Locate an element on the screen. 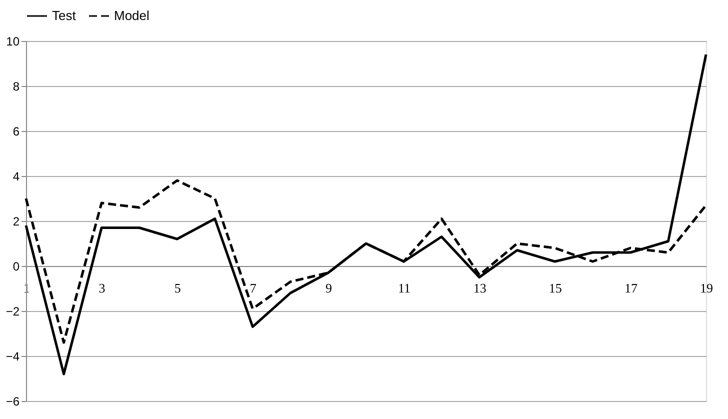  x-tick-label: 11 is located at coordinates (404, 288).